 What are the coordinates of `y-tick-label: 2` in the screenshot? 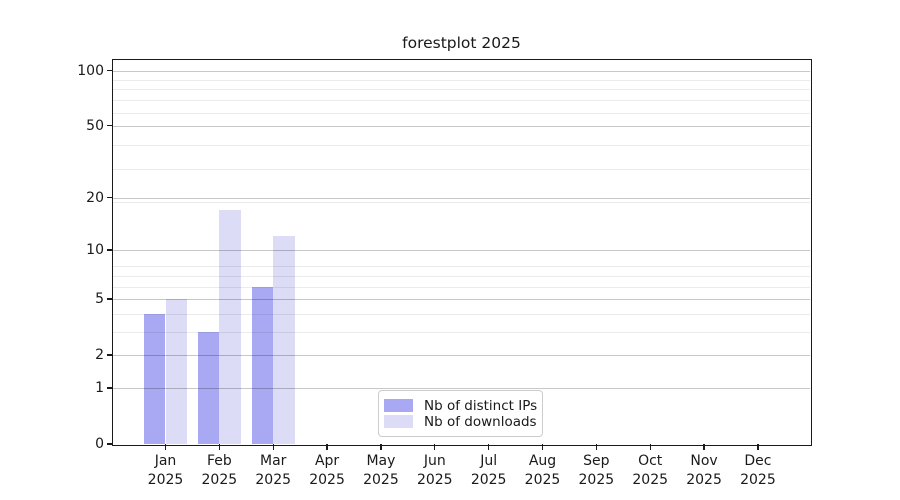 It's located at (99, 355).